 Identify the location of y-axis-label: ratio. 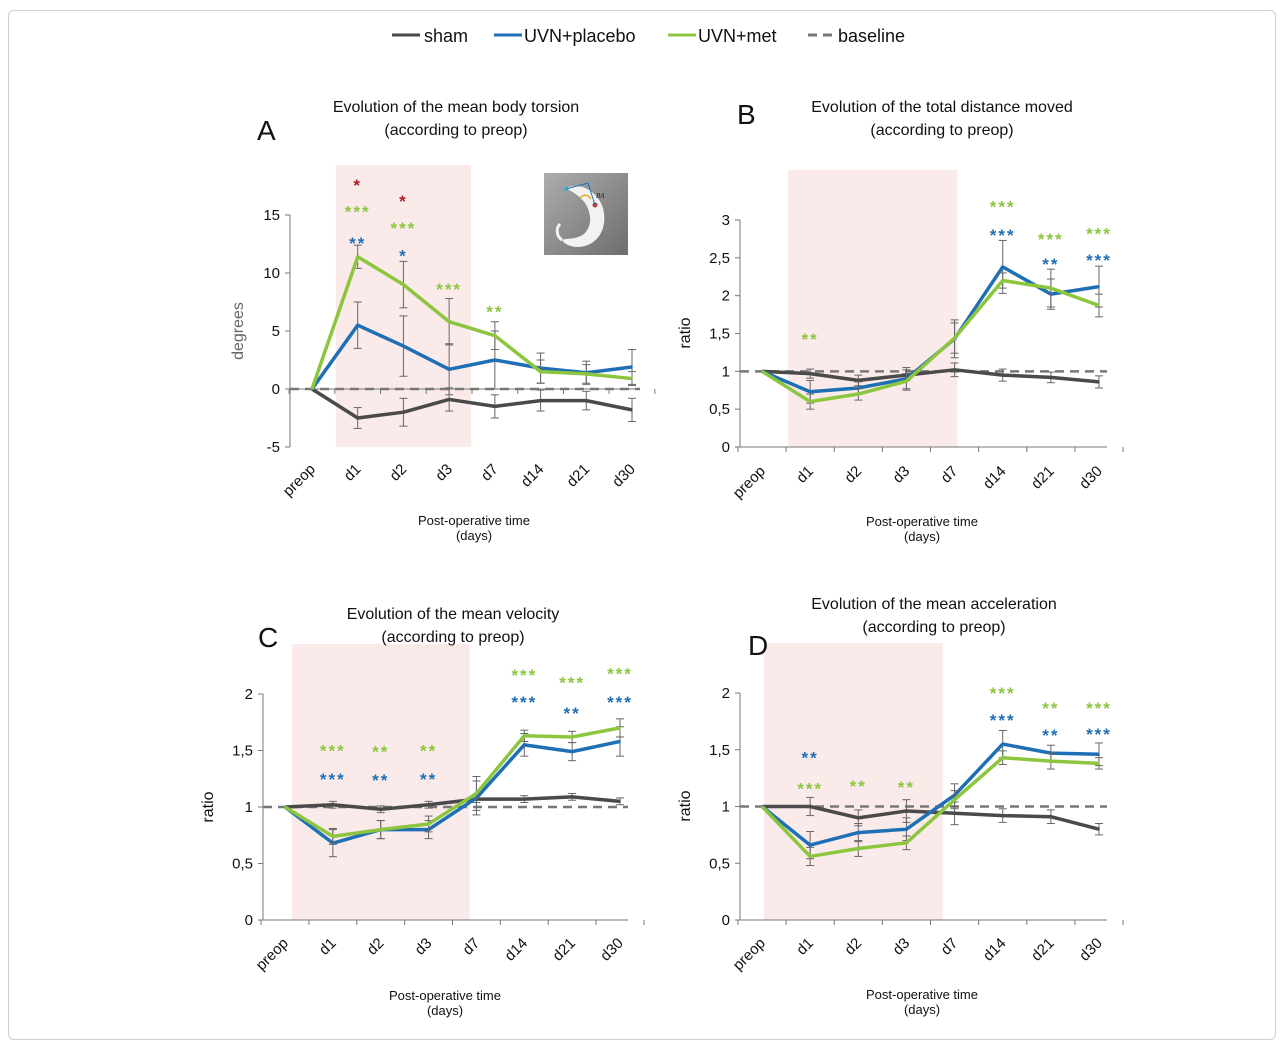
(685, 332).